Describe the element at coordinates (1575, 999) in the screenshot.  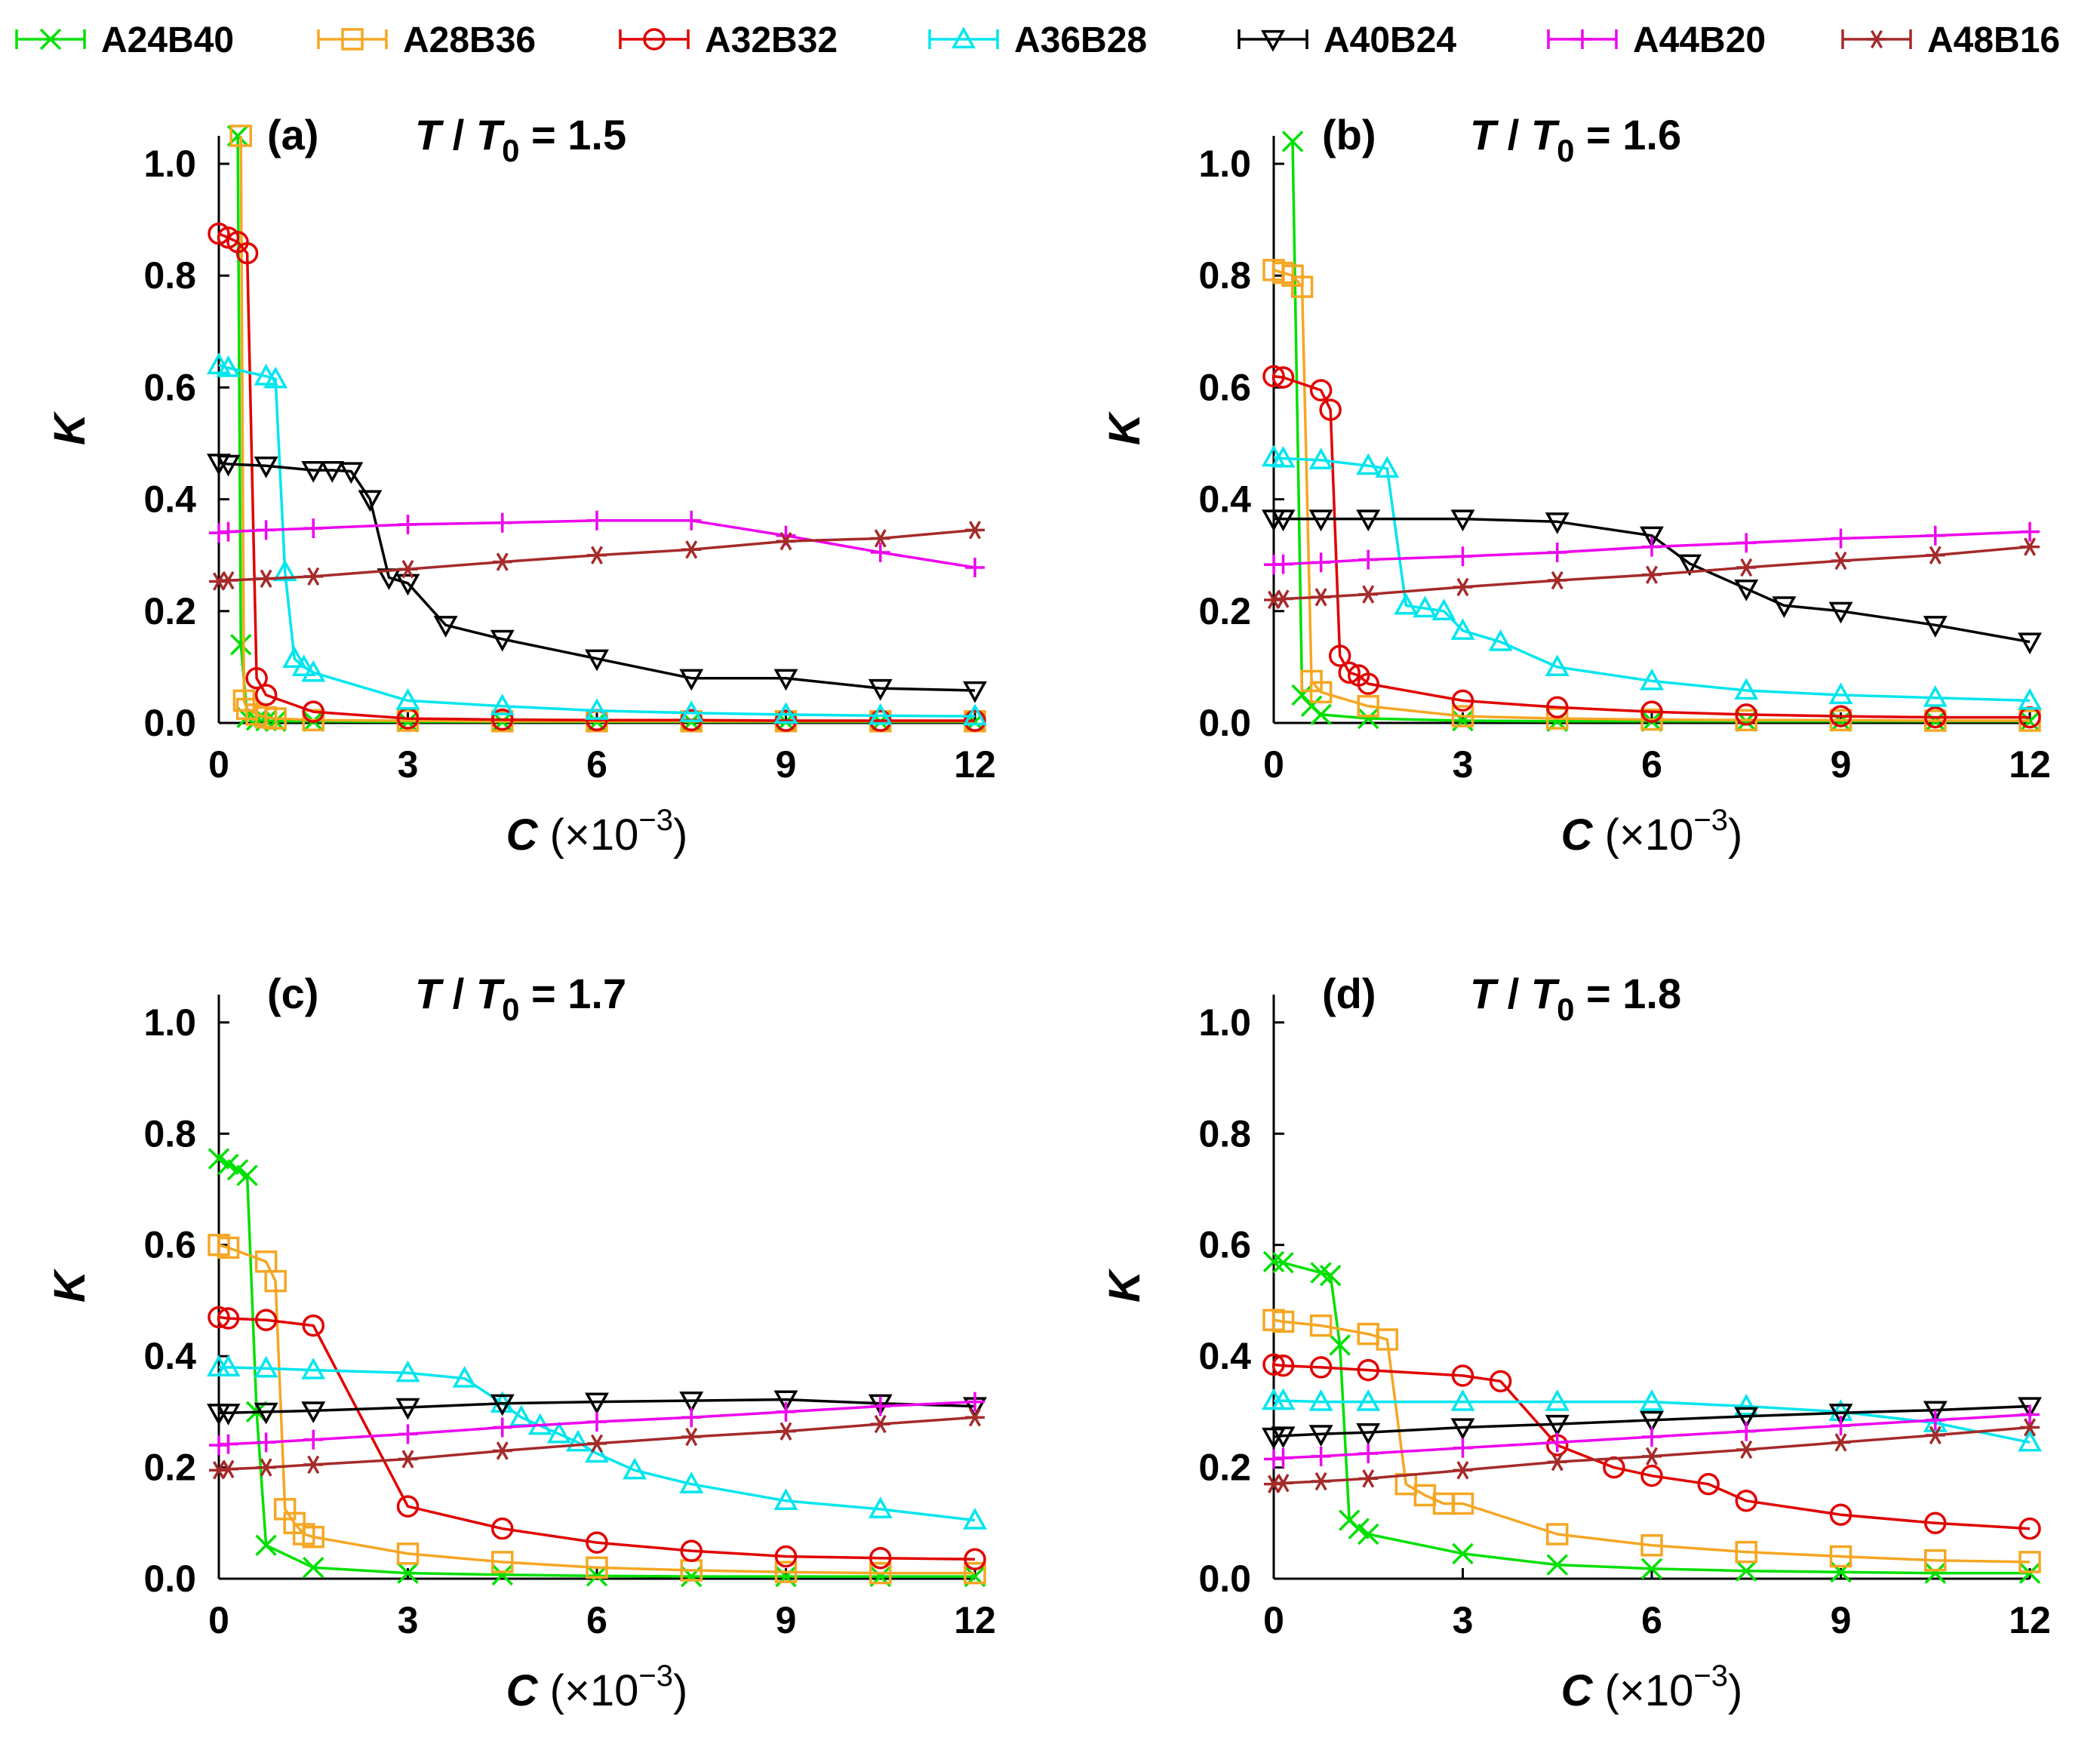
I see `panel-title: T / T0 = 1.8` at that location.